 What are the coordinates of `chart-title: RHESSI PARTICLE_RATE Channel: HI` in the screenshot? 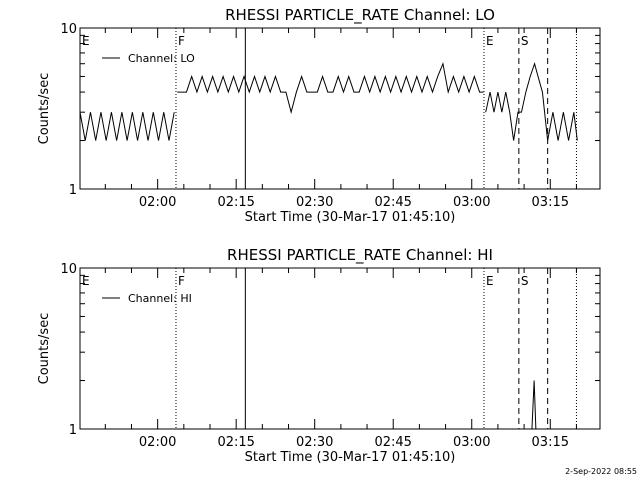 It's located at (360, 255).